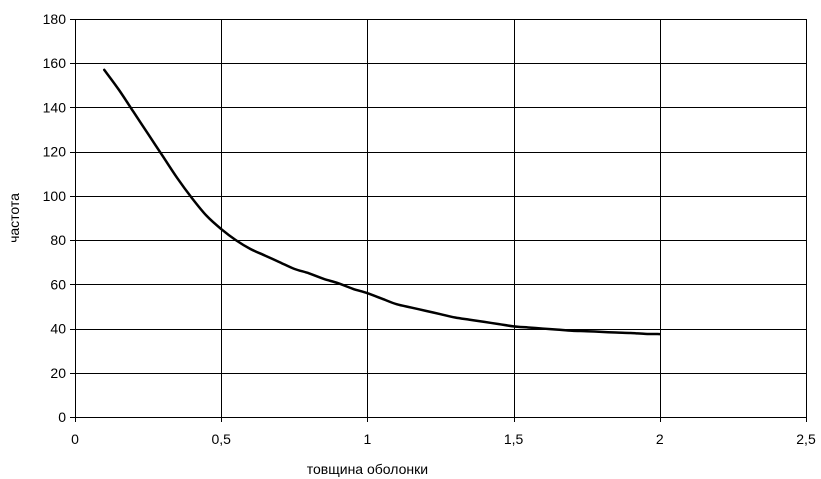  Describe the element at coordinates (14, 218) in the screenshot. I see `y-axis-title: частота` at that location.